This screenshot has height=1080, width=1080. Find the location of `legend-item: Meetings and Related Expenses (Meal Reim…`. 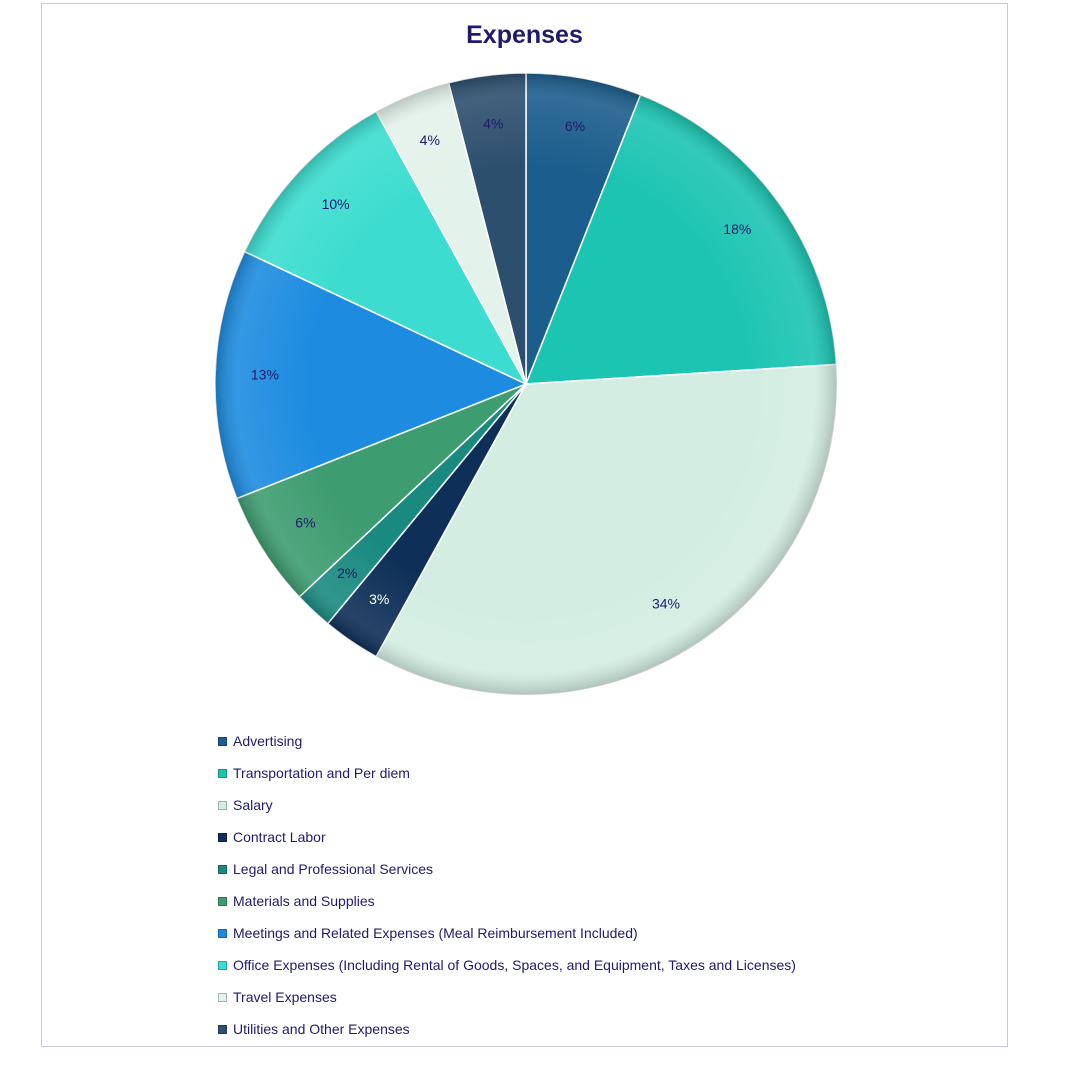

legend-item: Meetings and Related Expenses (Meal Reim… is located at coordinates (507, 933).